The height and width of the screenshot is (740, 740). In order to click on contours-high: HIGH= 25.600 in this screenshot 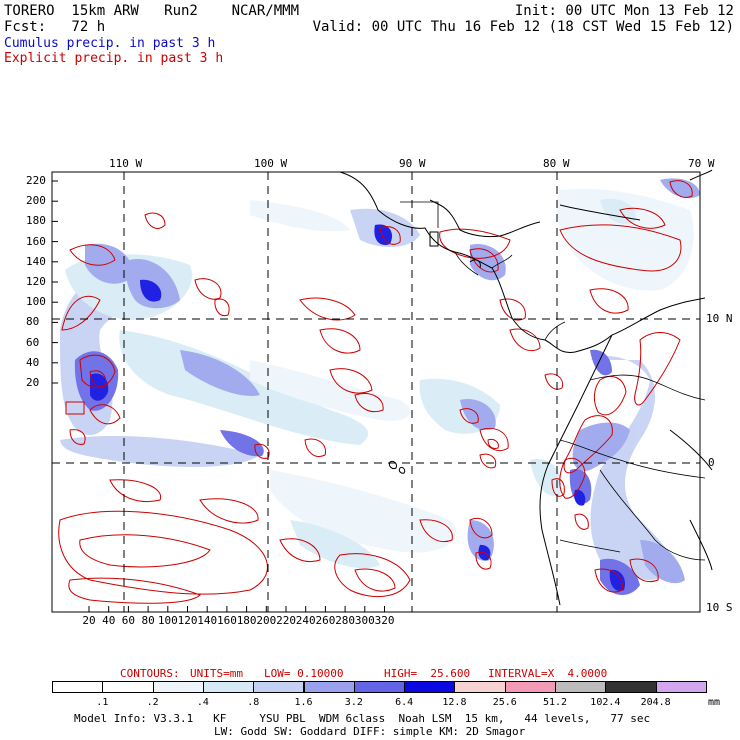, I will do `click(427, 673)`.